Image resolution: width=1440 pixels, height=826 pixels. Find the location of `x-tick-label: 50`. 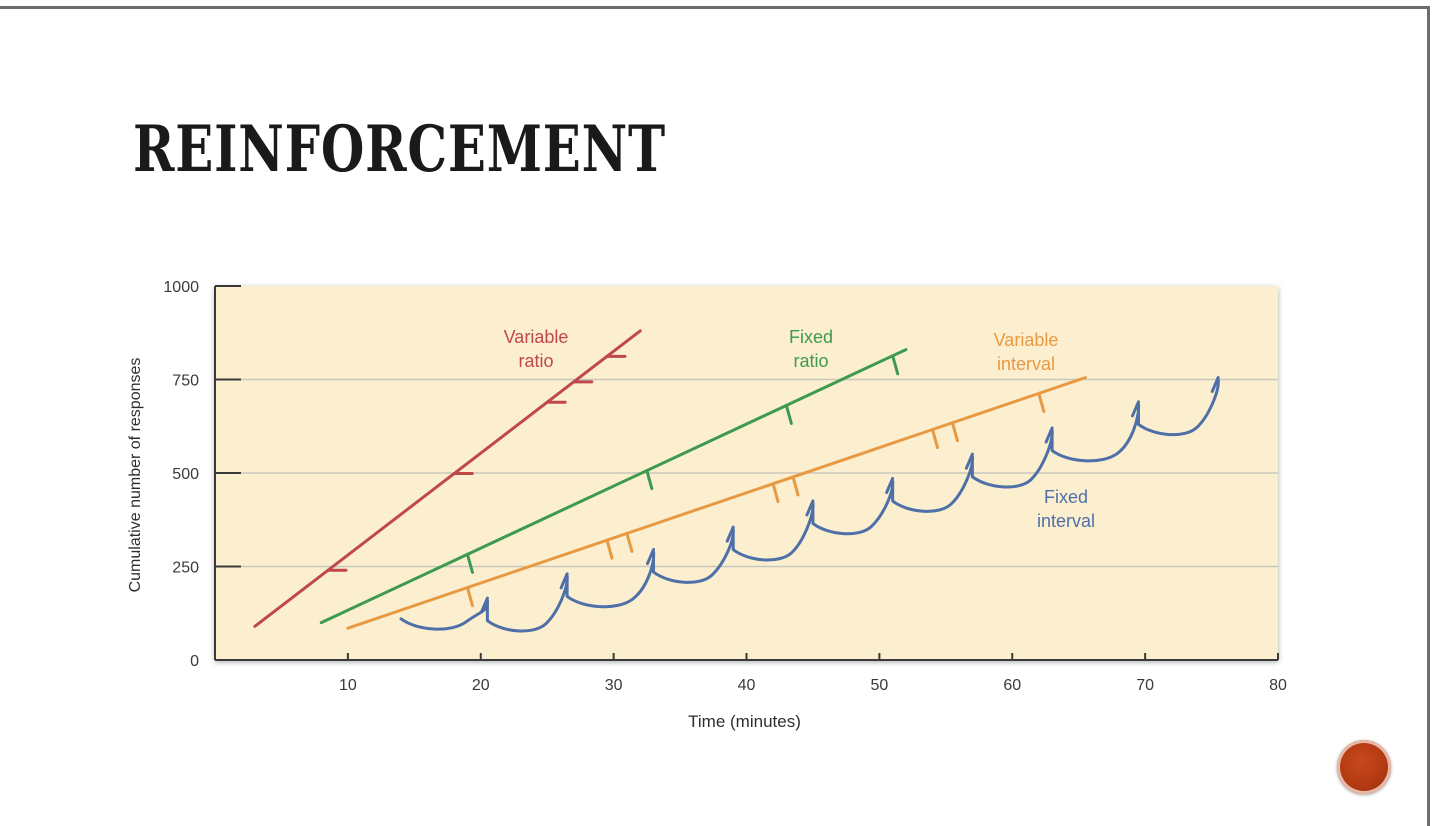

x-tick-label: 50 is located at coordinates (879, 685).